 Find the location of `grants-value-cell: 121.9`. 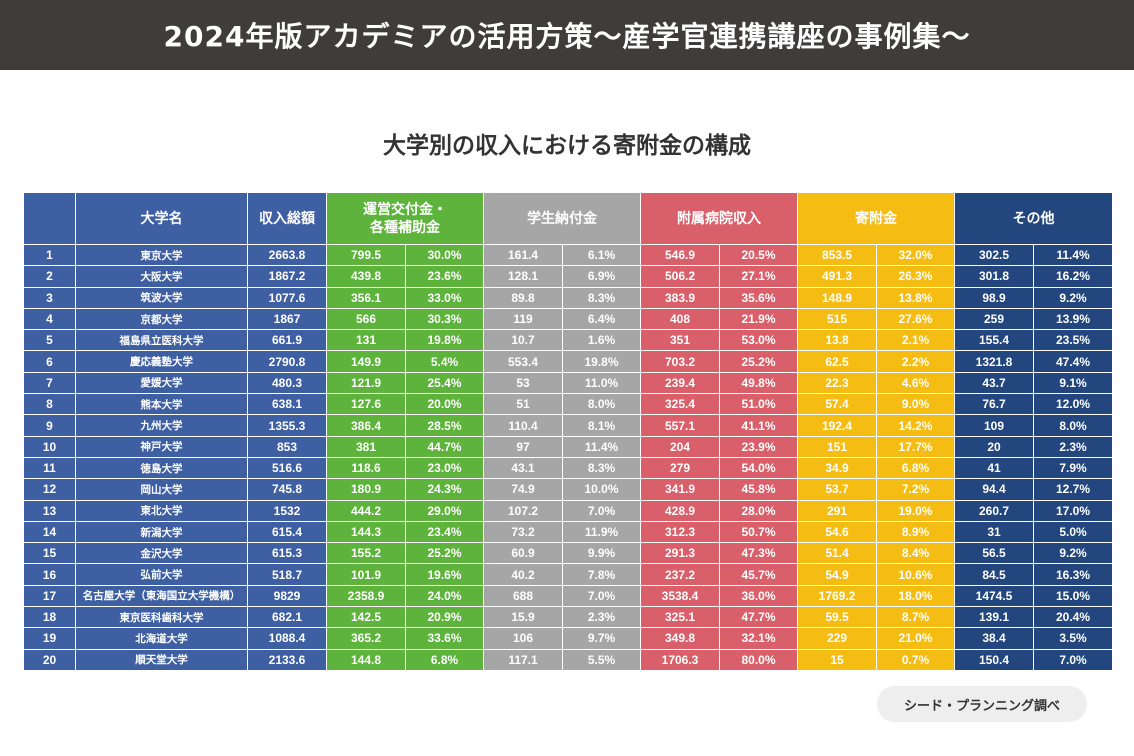

grants-value-cell: 121.9 is located at coordinates (366, 383).